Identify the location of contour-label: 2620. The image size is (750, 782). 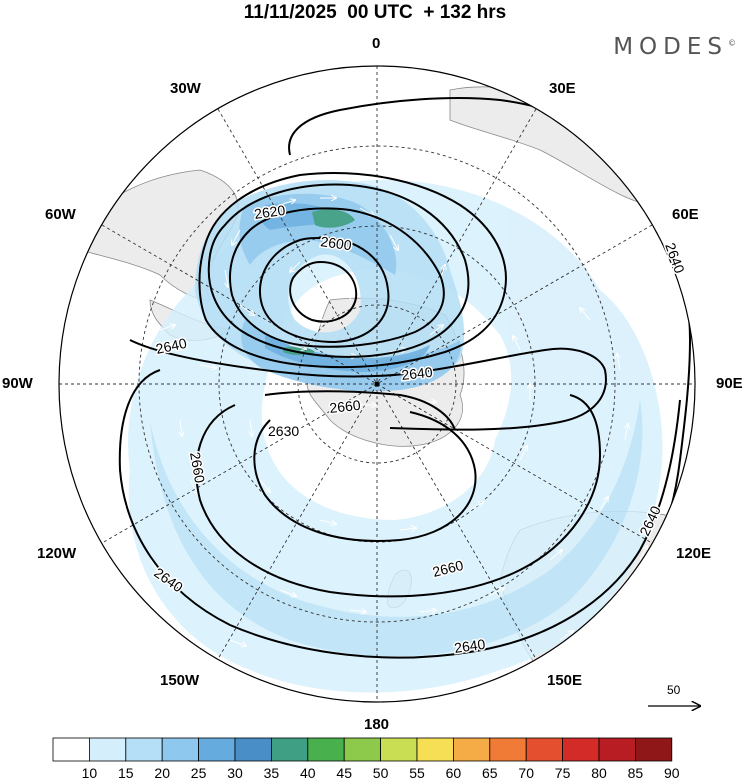
(269, 212).